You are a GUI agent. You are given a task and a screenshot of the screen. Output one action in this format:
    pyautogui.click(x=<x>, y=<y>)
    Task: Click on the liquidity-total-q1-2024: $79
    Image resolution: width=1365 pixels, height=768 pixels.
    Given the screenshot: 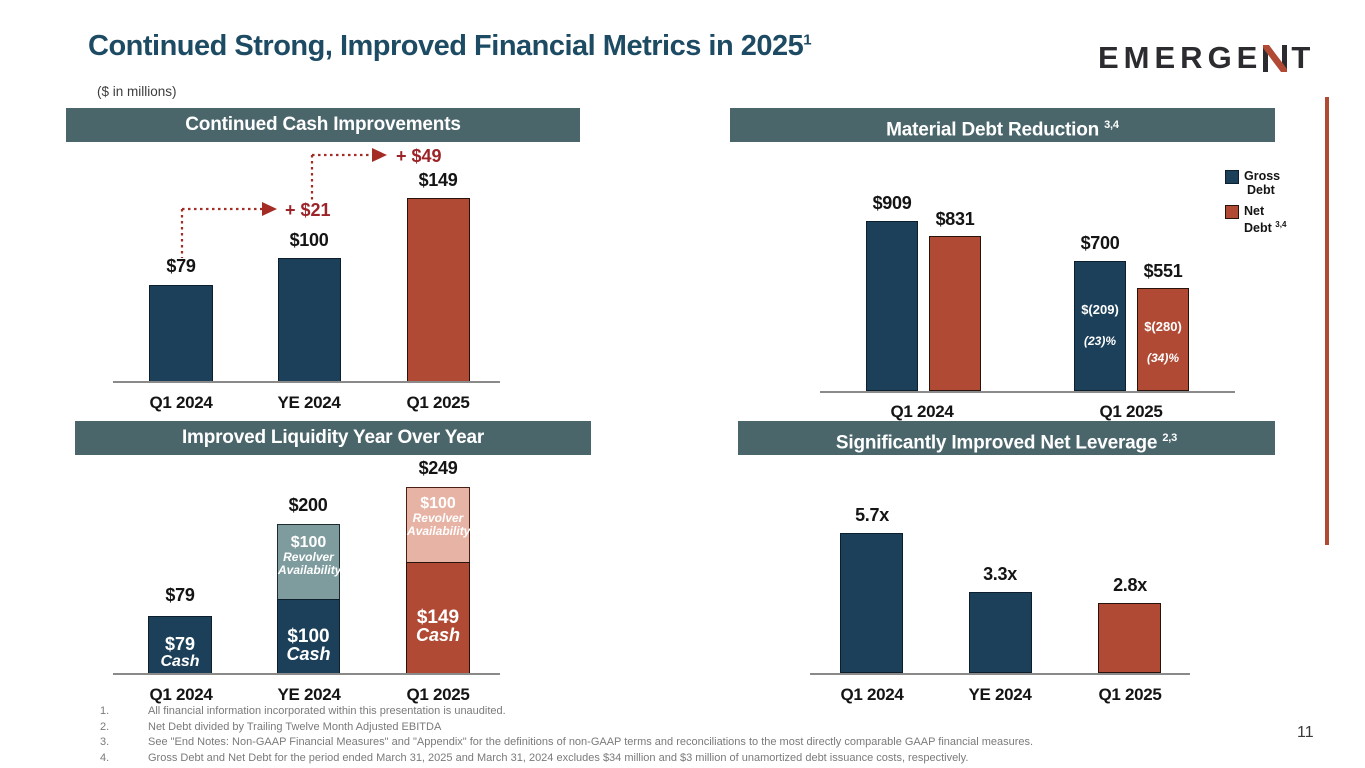 What is the action you would take?
    pyautogui.click(x=180, y=595)
    